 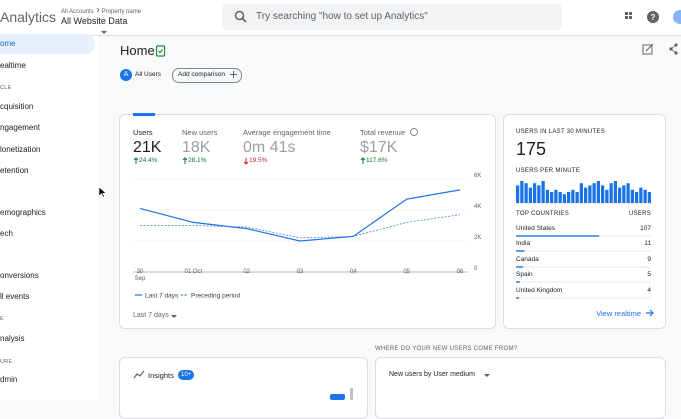 I want to click on view-realtime-link: View realtime, so click(x=618, y=313).